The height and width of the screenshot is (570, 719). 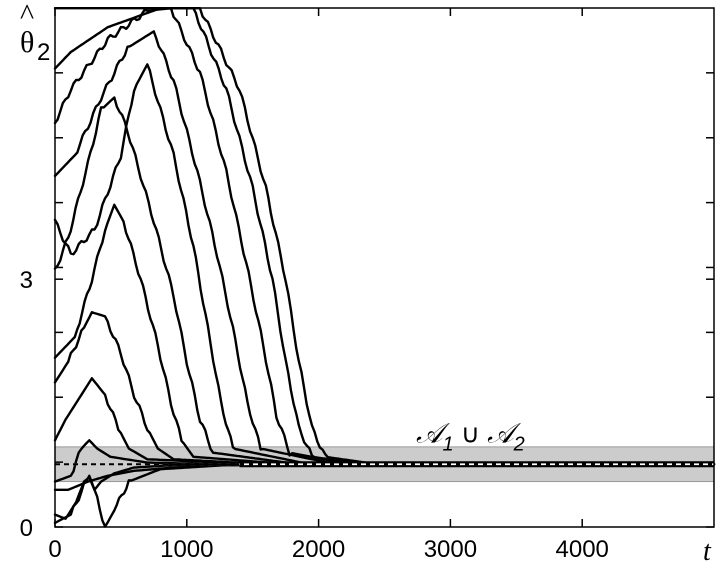 What do you see at coordinates (448, 445) in the screenshot?
I see `band-label-sub1: 1` at bounding box center [448, 445].